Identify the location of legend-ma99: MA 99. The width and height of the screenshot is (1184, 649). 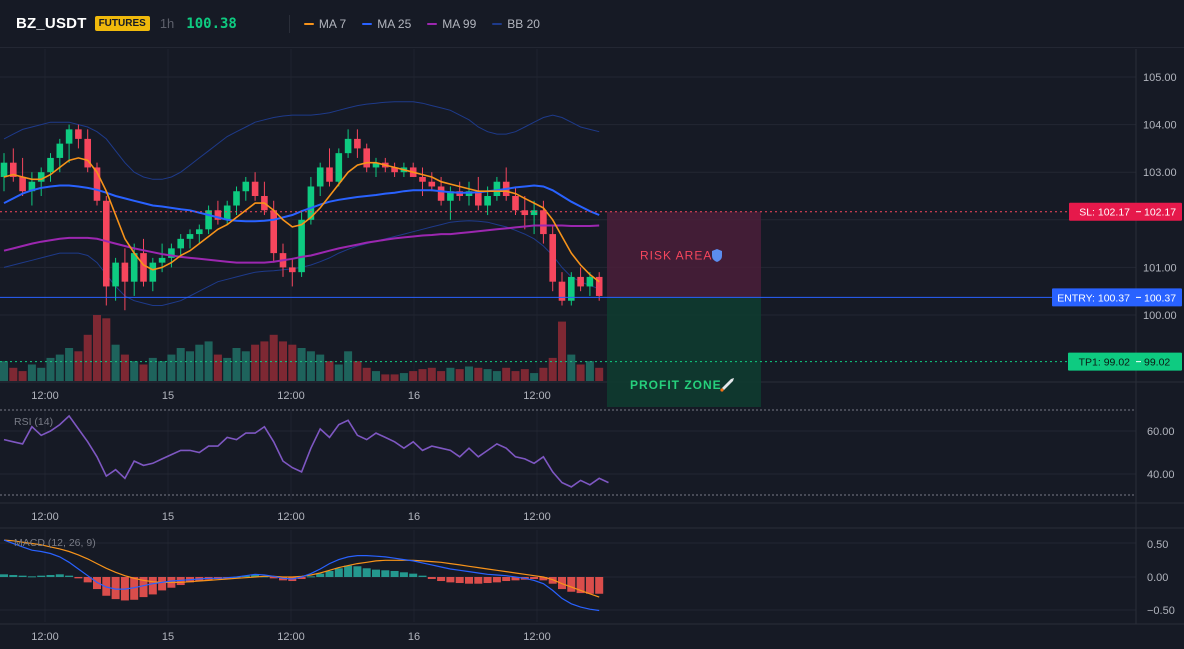
(451, 24).